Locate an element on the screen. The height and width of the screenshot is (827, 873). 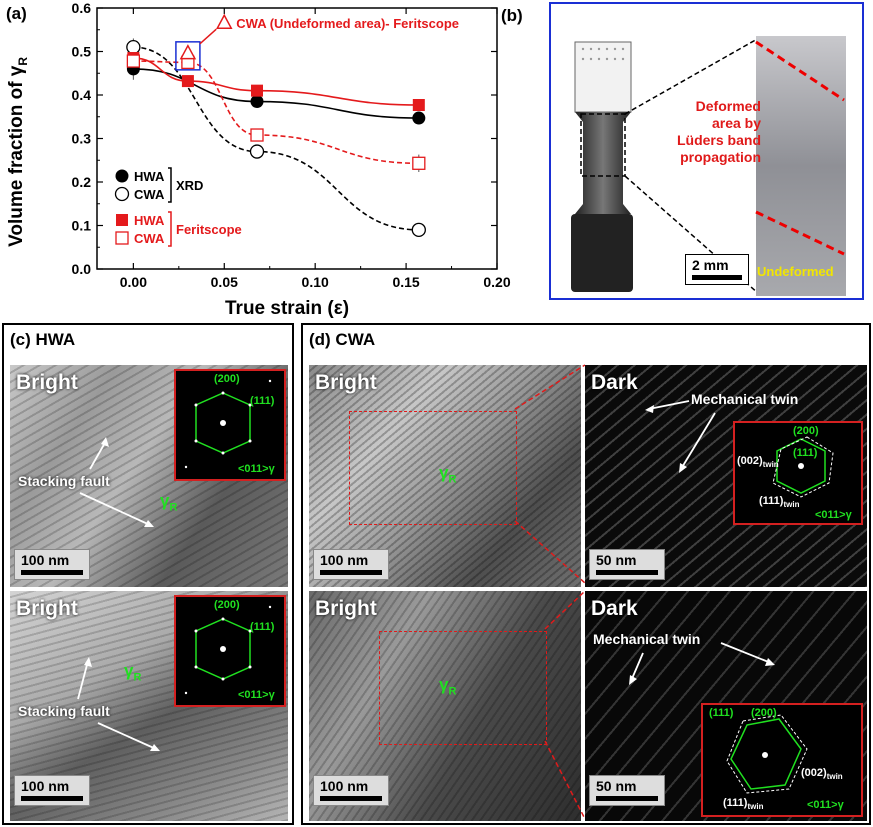
legend-cwa-xrd-marker is located at coordinates (122, 194).